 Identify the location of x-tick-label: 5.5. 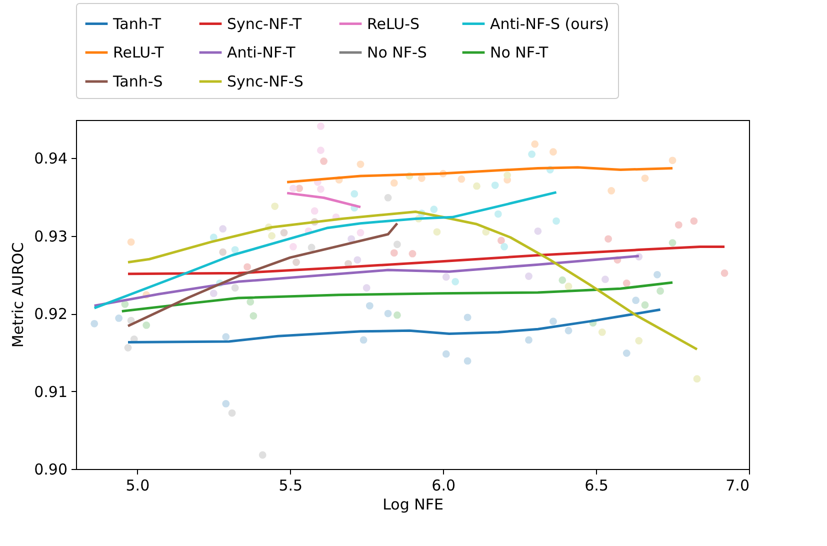
(290, 485).